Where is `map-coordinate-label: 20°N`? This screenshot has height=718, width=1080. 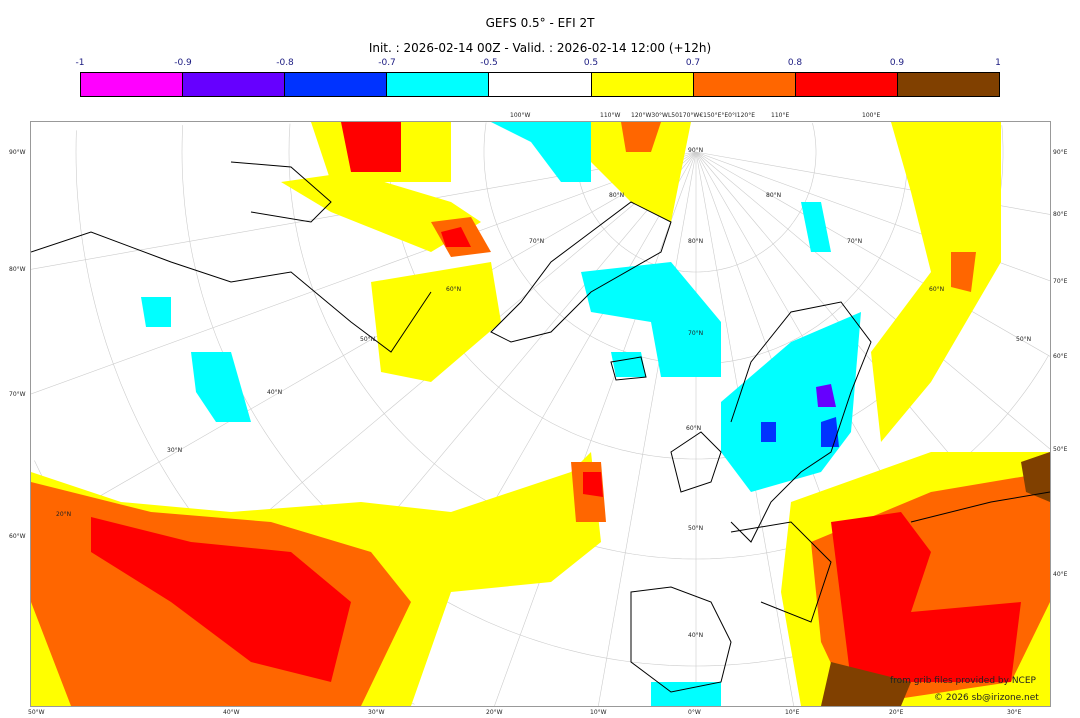
map-coordinate-label: 20°N is located at coordinates (64, 514).